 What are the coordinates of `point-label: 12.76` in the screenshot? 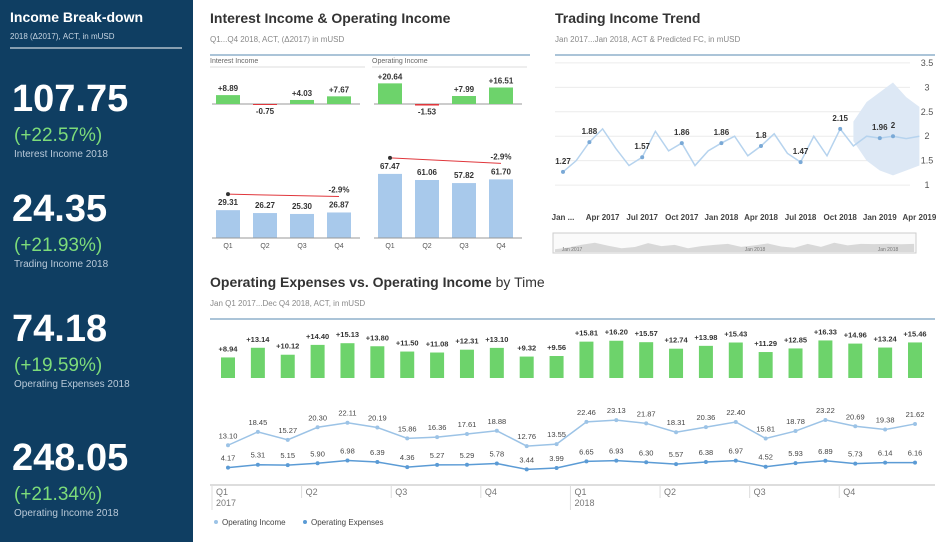 It's located at (526, 436).